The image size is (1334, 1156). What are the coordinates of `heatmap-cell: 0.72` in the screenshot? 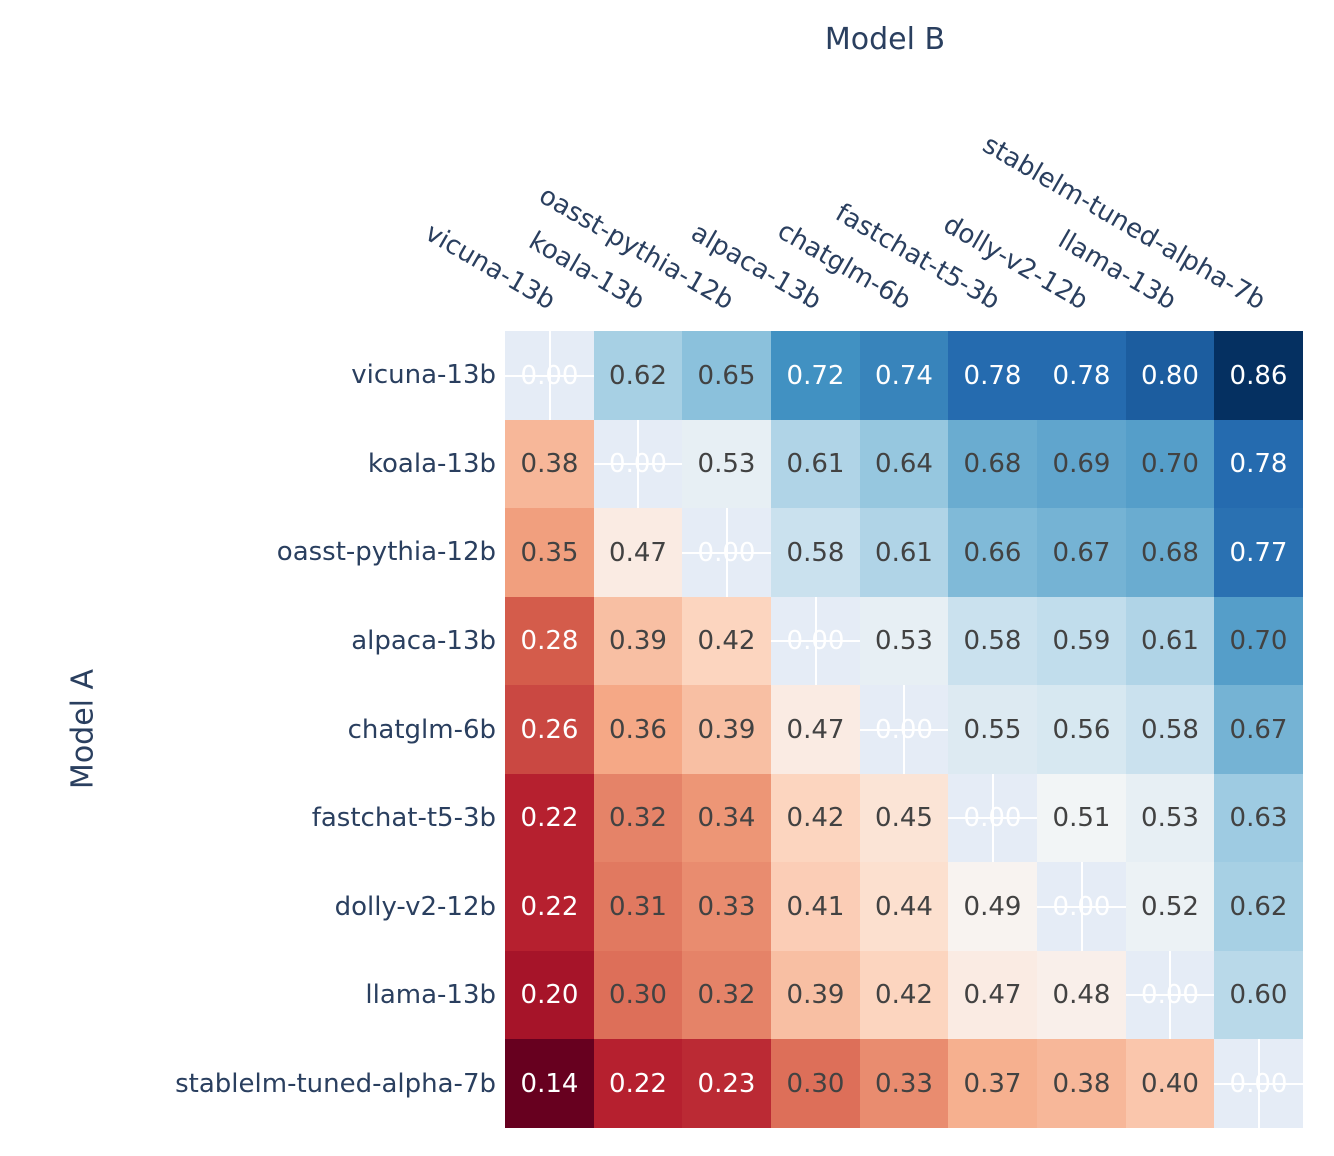 It's located at (815, 375).